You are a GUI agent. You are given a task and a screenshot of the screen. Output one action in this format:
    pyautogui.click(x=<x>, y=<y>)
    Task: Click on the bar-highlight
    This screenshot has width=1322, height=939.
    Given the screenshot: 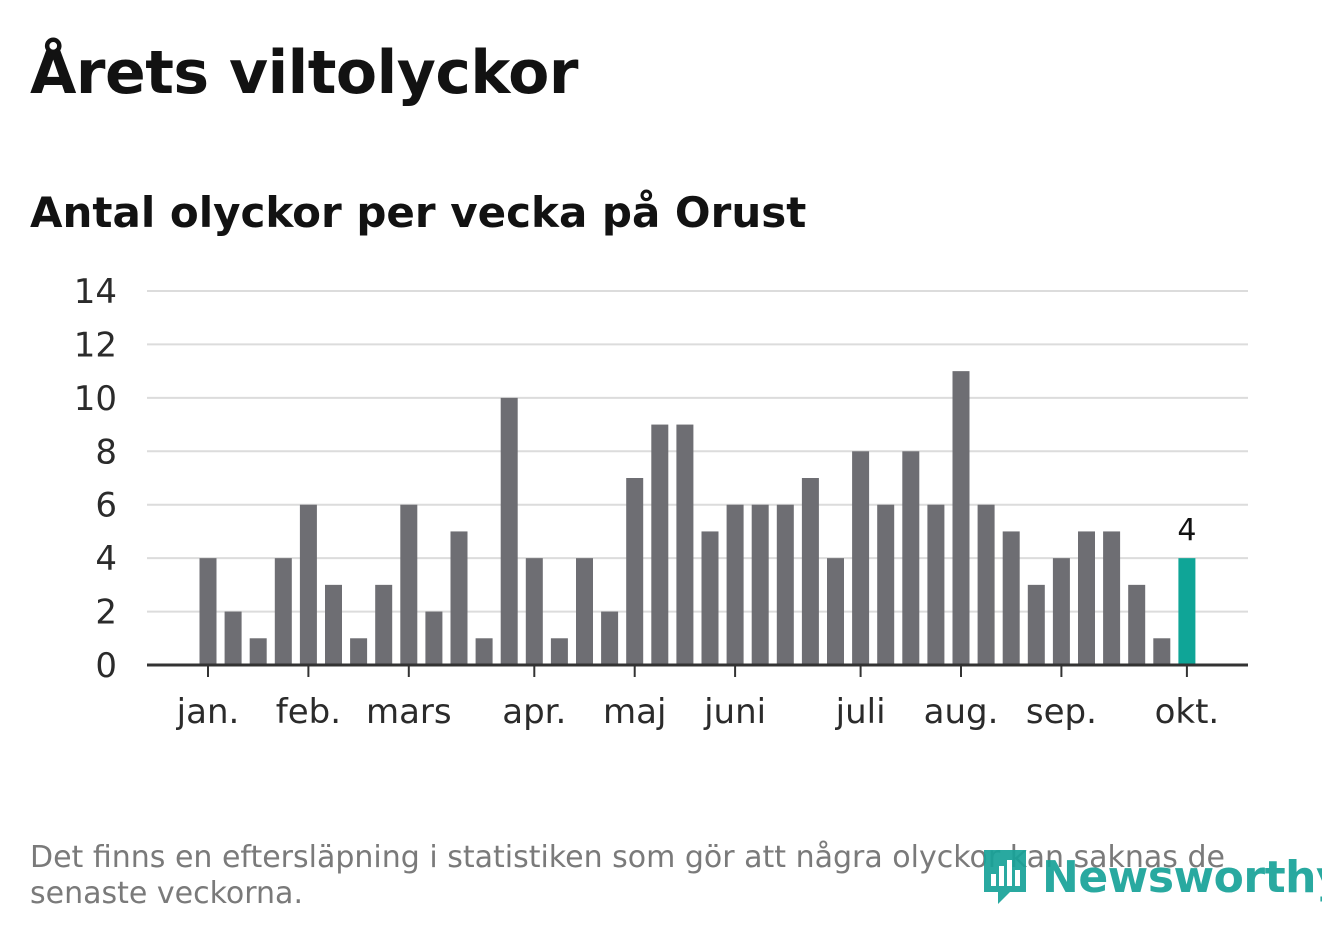 What is the action you would take?
    pyautogui.click(x=1187, y=611)
    